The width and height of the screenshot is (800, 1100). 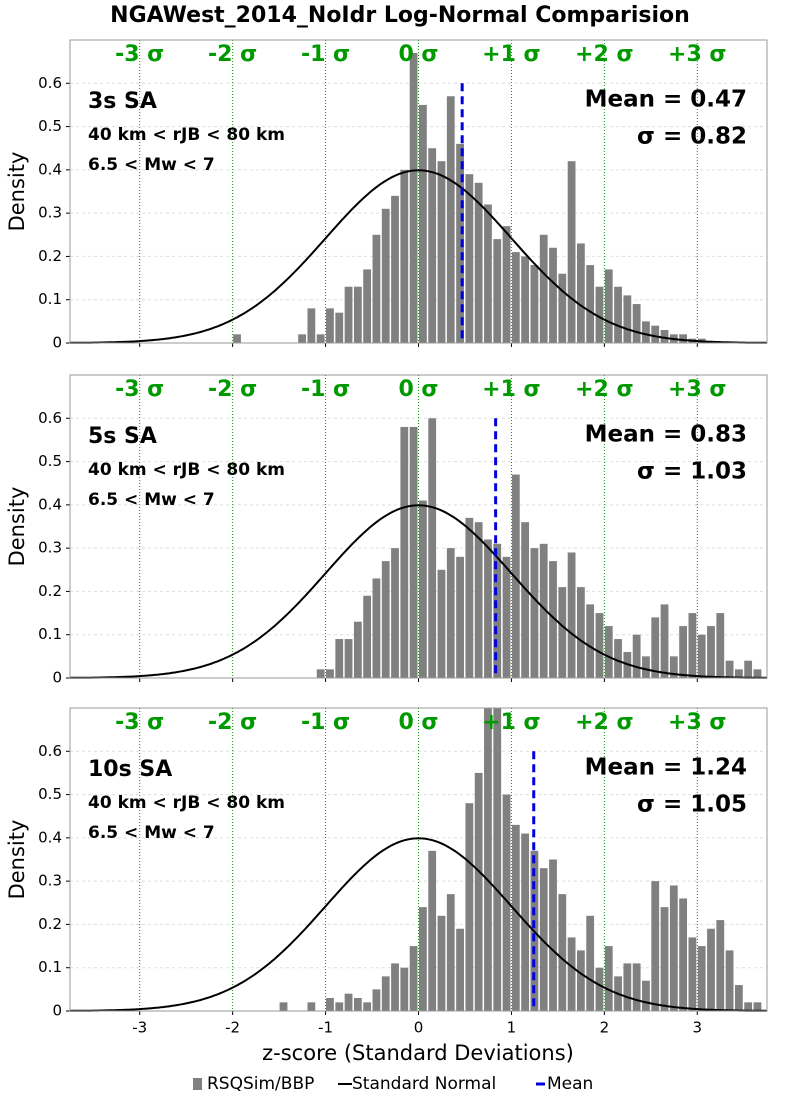 I want to click on x-tick-label: -2, so click(x=232, y=1028).